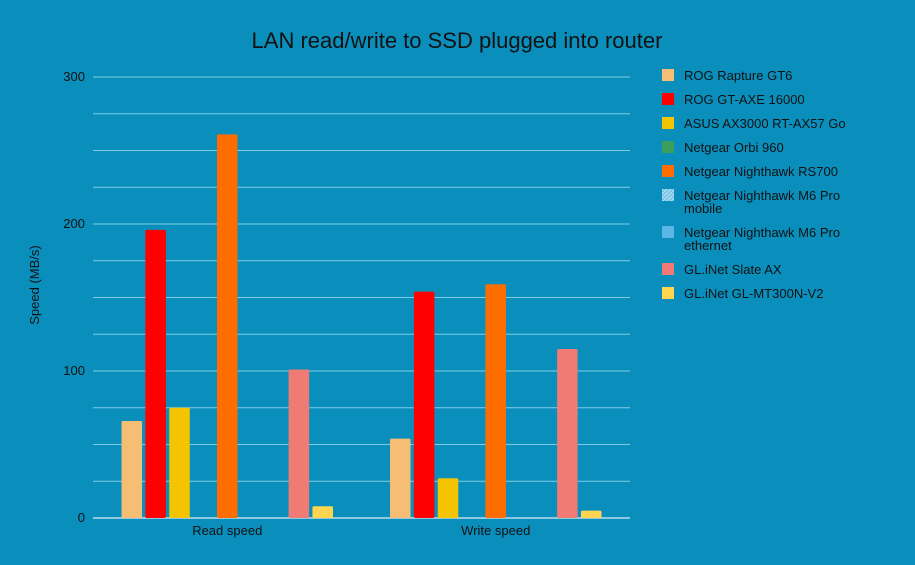 The height and width of the screenshot is (565, 915). I want to click on y-tick-label: 300, so click(74, 76).